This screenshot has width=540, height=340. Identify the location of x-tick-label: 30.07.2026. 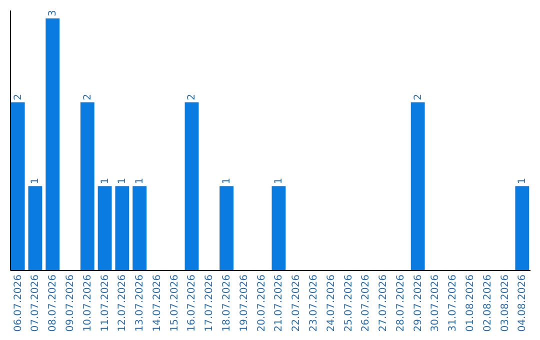
(436, 303).